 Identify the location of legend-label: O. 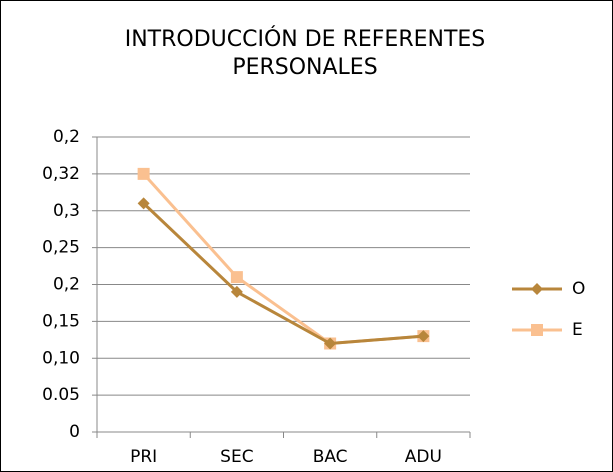
(578, 289).